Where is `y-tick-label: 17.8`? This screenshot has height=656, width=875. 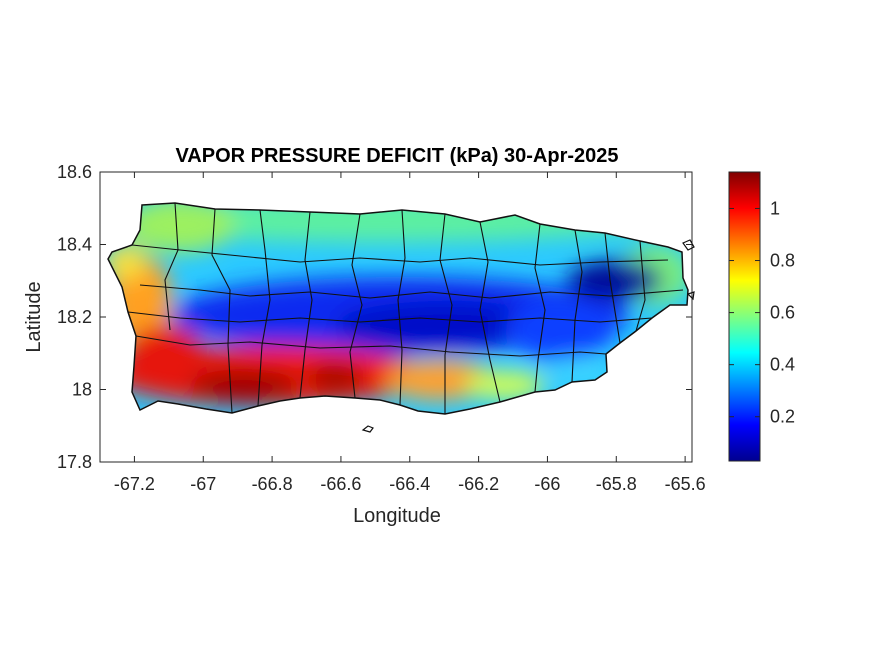
y-tick-label: 17.8 is located at coordinates (74, 462).